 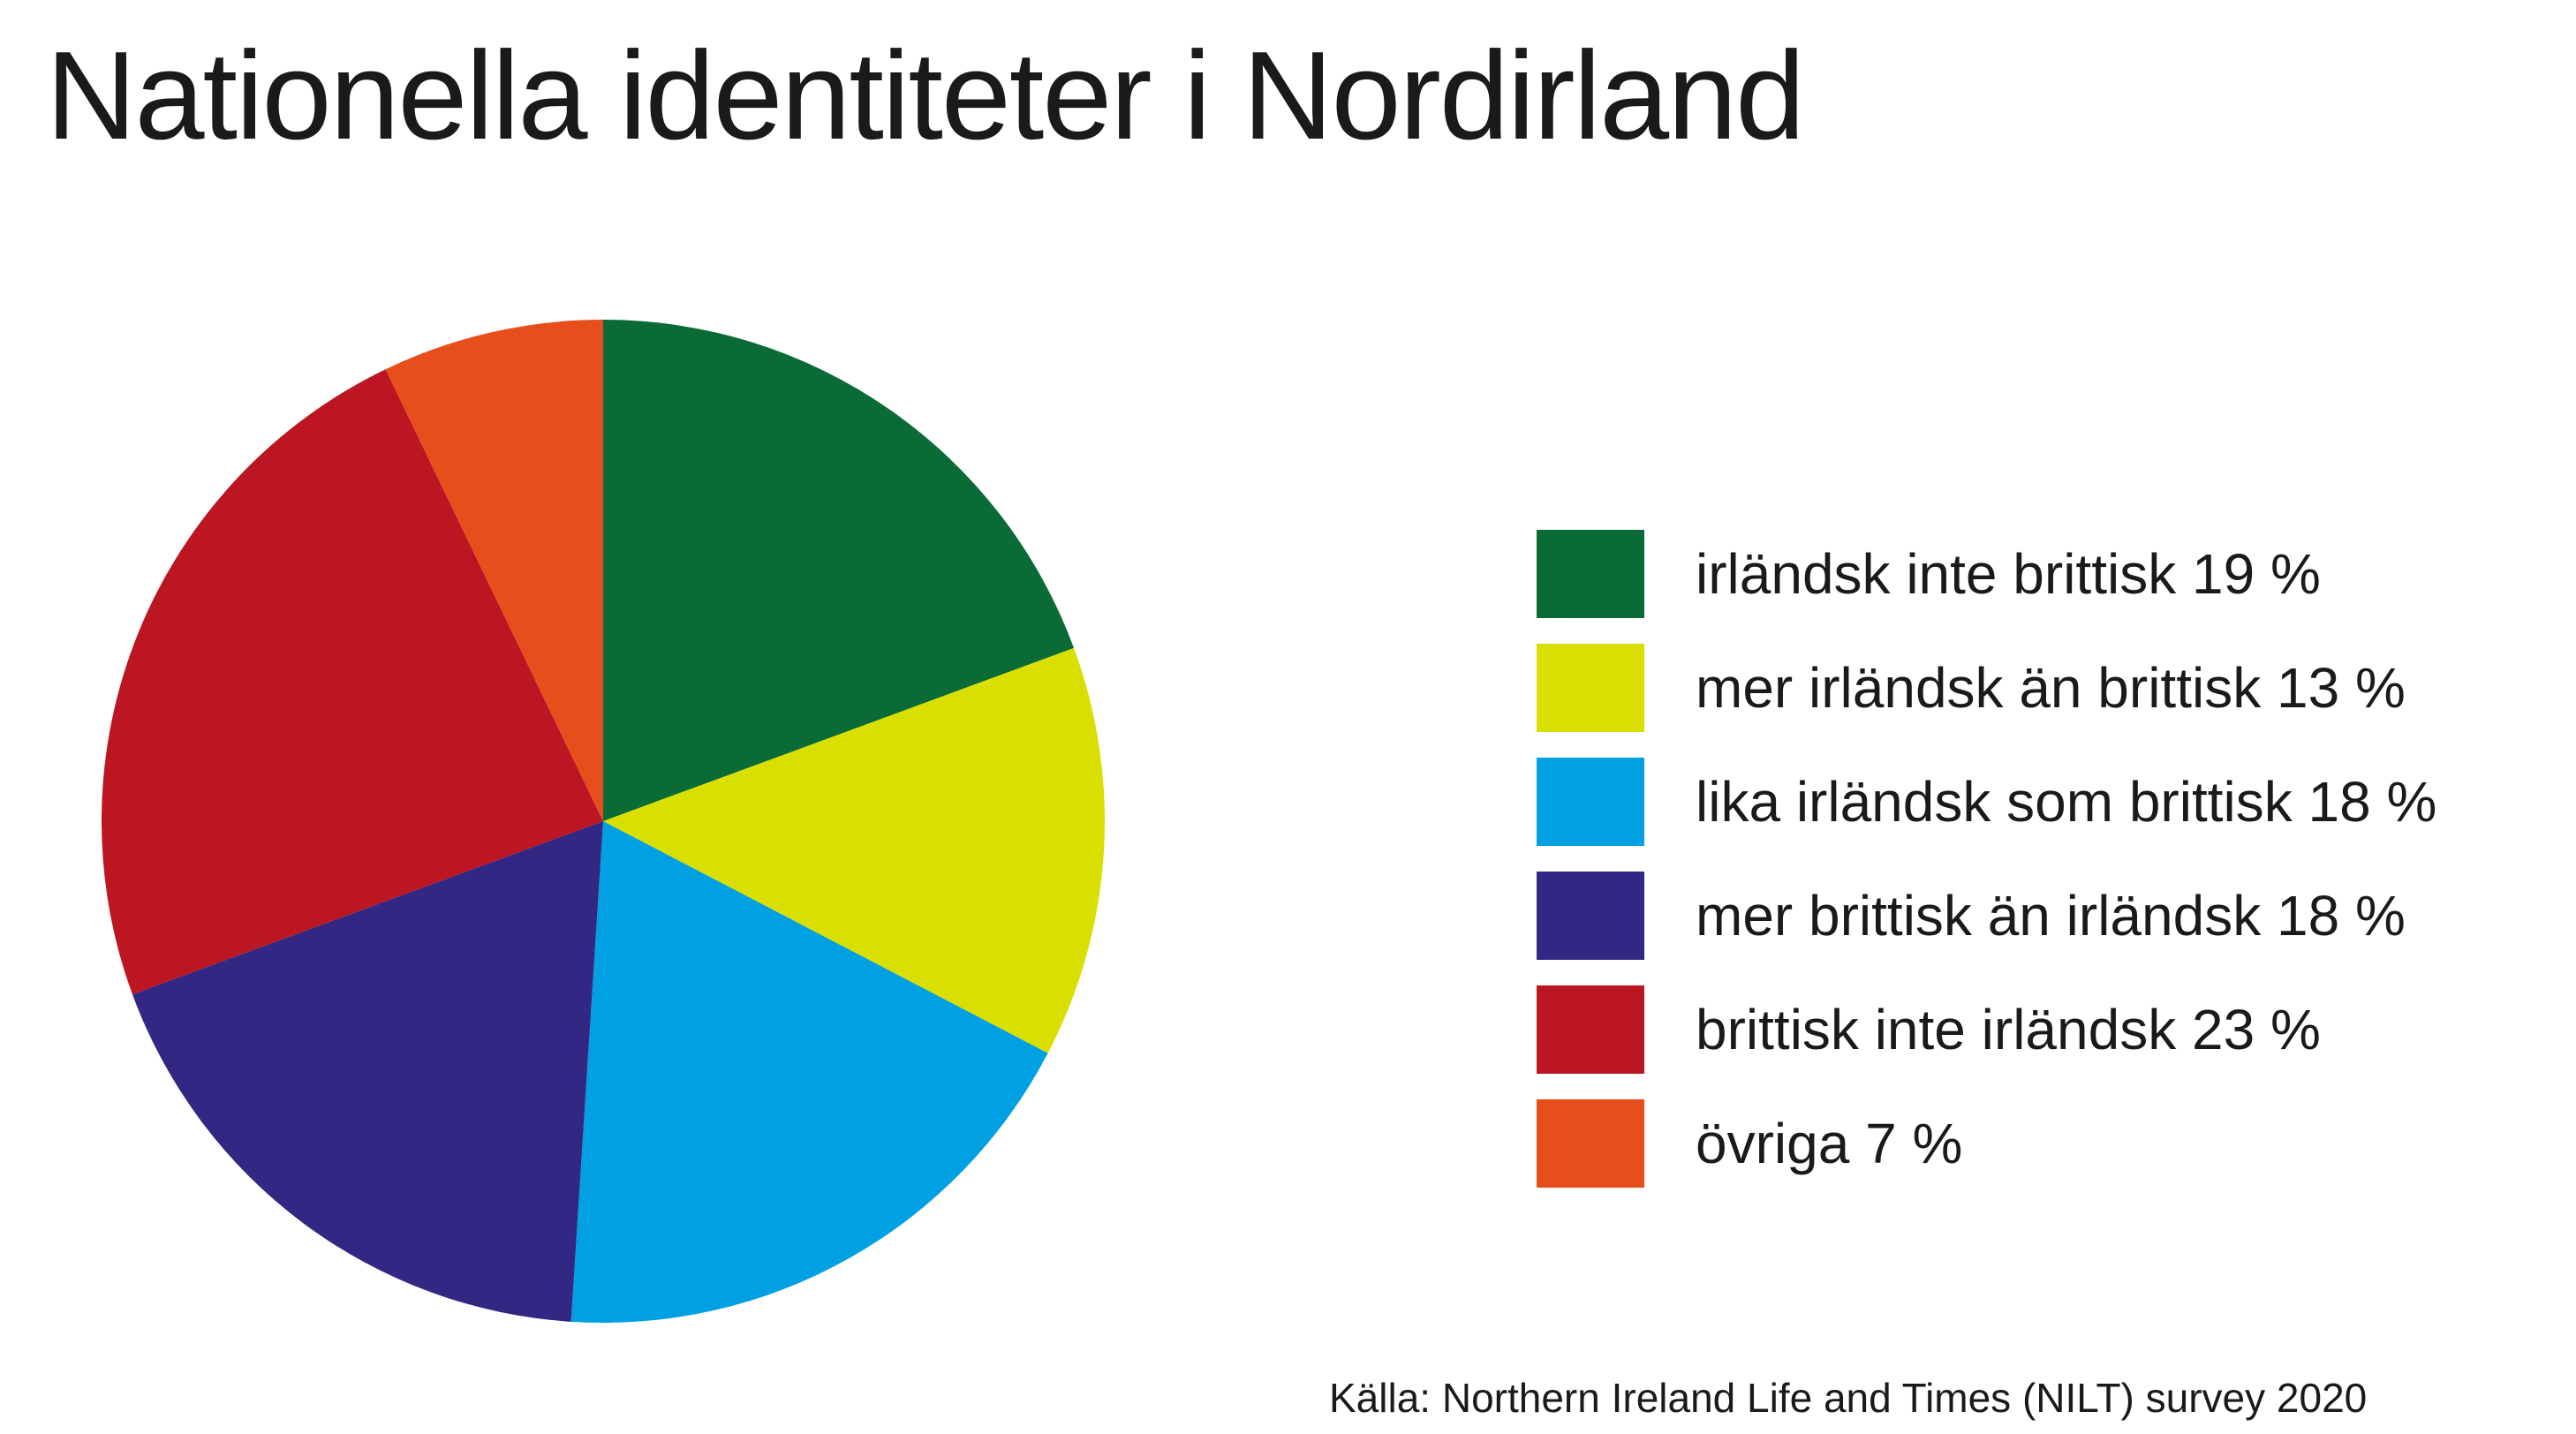 I want to click on legend-item: mer irländsk än brittisk 13 %, so click(x=2044, y=688).